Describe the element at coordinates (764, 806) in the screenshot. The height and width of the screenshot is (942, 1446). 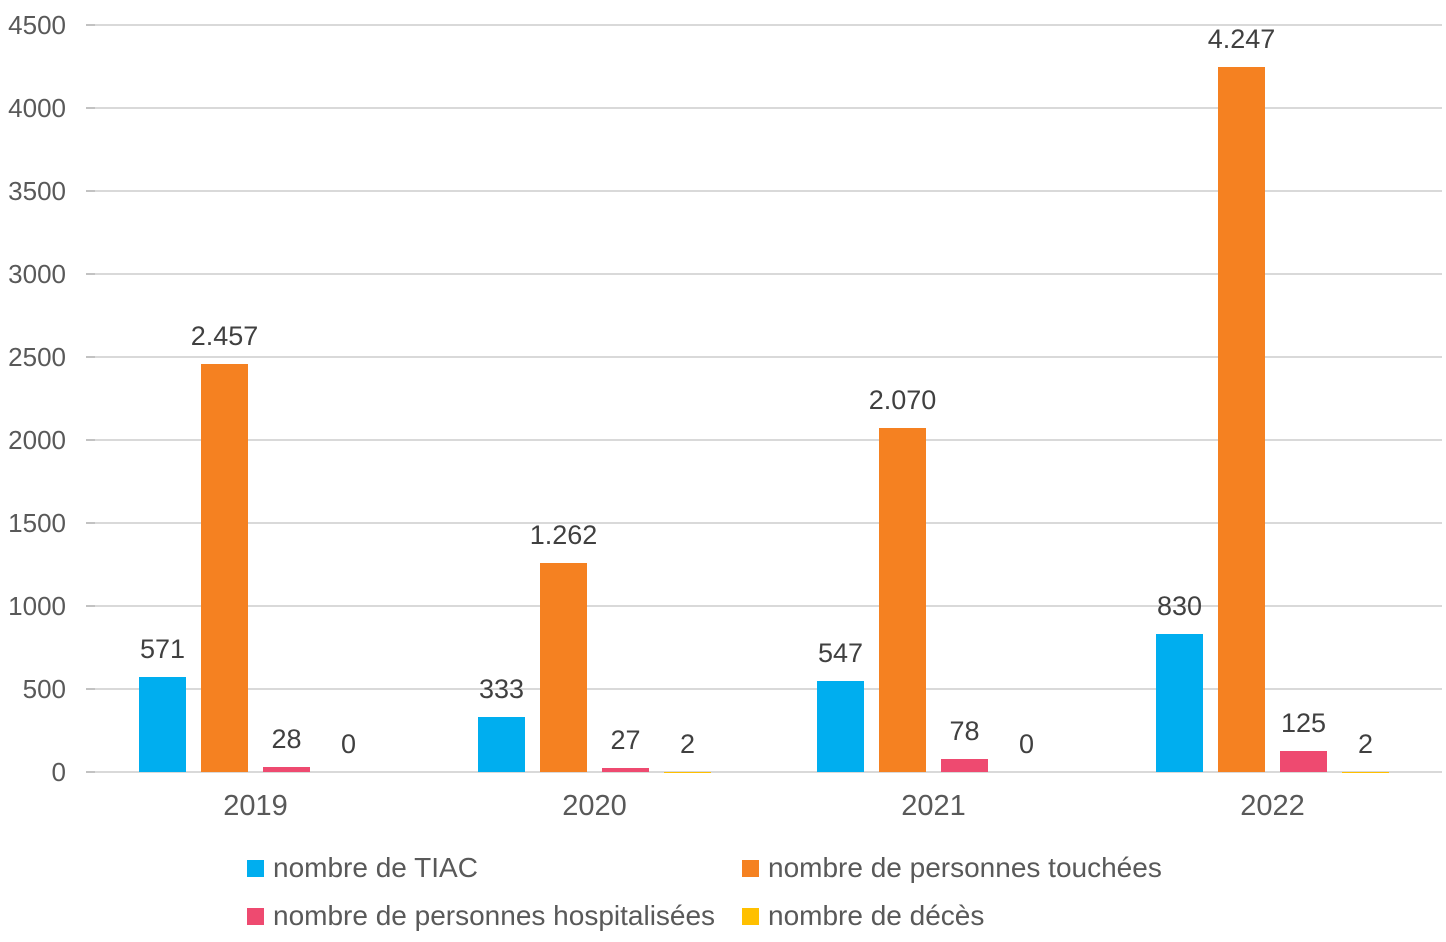
I see `x-axis: 2019 2020 2021 2022` at that location.